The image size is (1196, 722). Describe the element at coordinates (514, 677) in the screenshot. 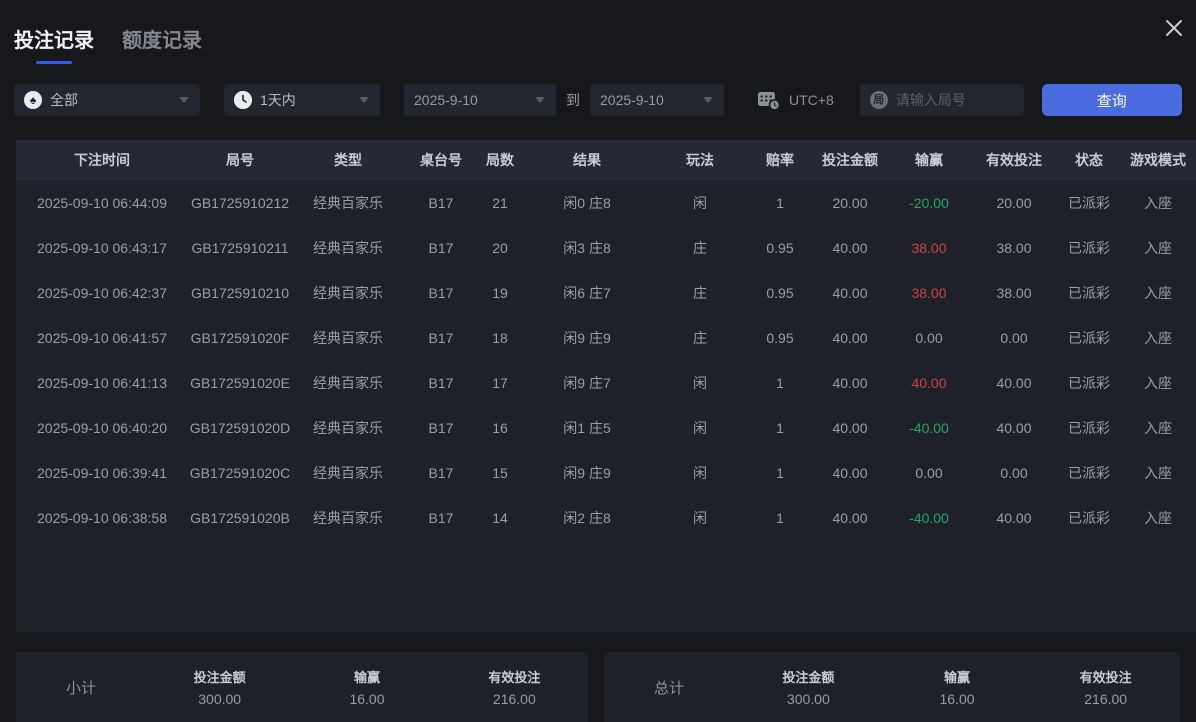

I see `subtotal-valid-label: 有效投注` at that location.